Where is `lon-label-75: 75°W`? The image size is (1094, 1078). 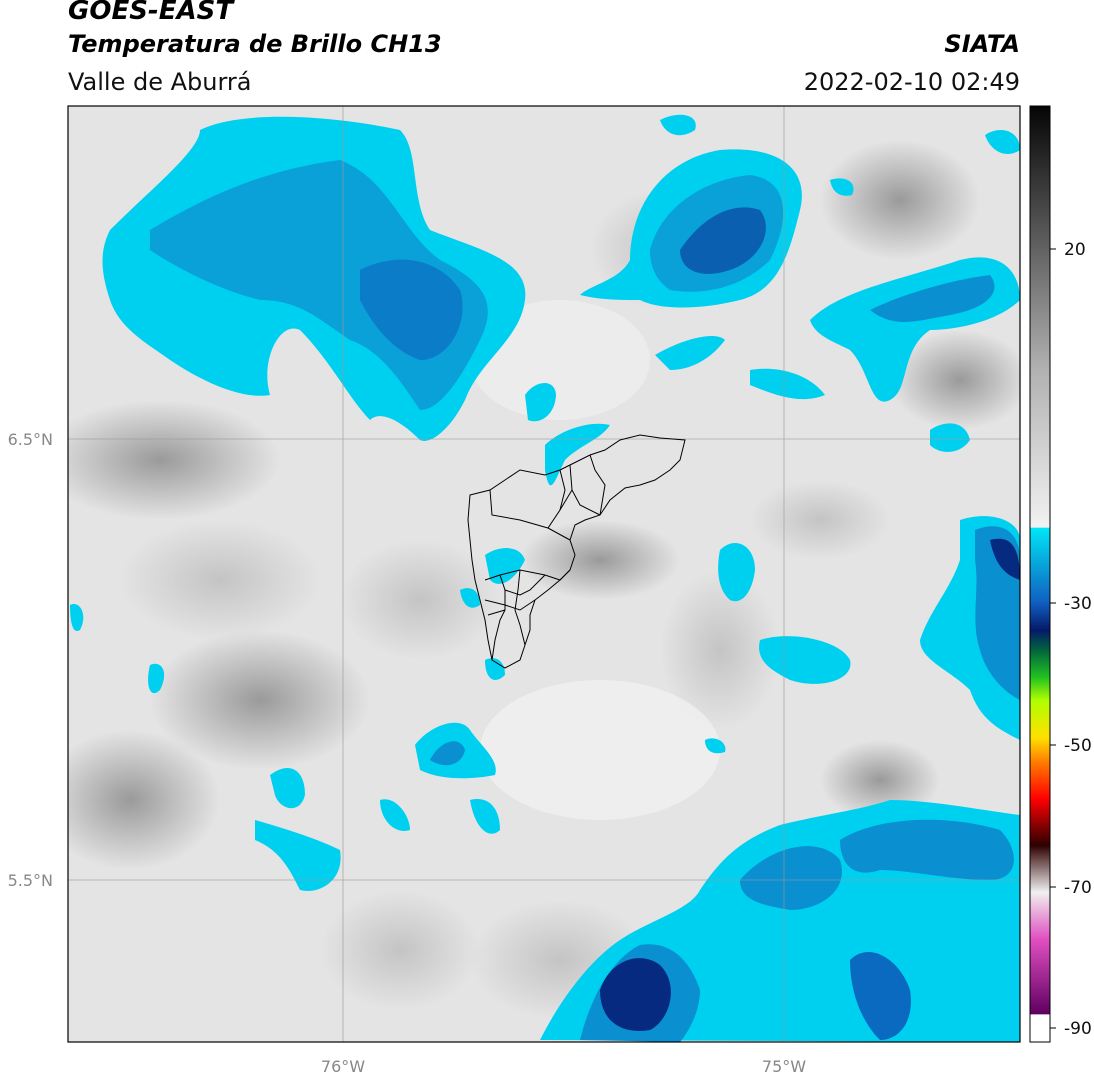
lon-label-75: 75°W is located at coordinates (784, 1066).